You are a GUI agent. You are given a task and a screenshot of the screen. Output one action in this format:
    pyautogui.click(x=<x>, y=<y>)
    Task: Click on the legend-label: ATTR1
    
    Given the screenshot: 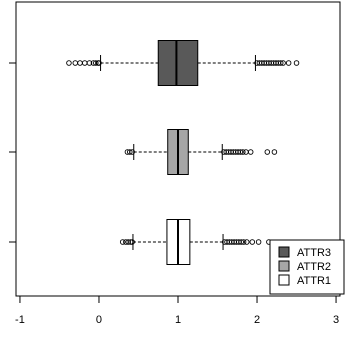 What is the action you would take?
    pyautogui.click(x=314, y=281)
    